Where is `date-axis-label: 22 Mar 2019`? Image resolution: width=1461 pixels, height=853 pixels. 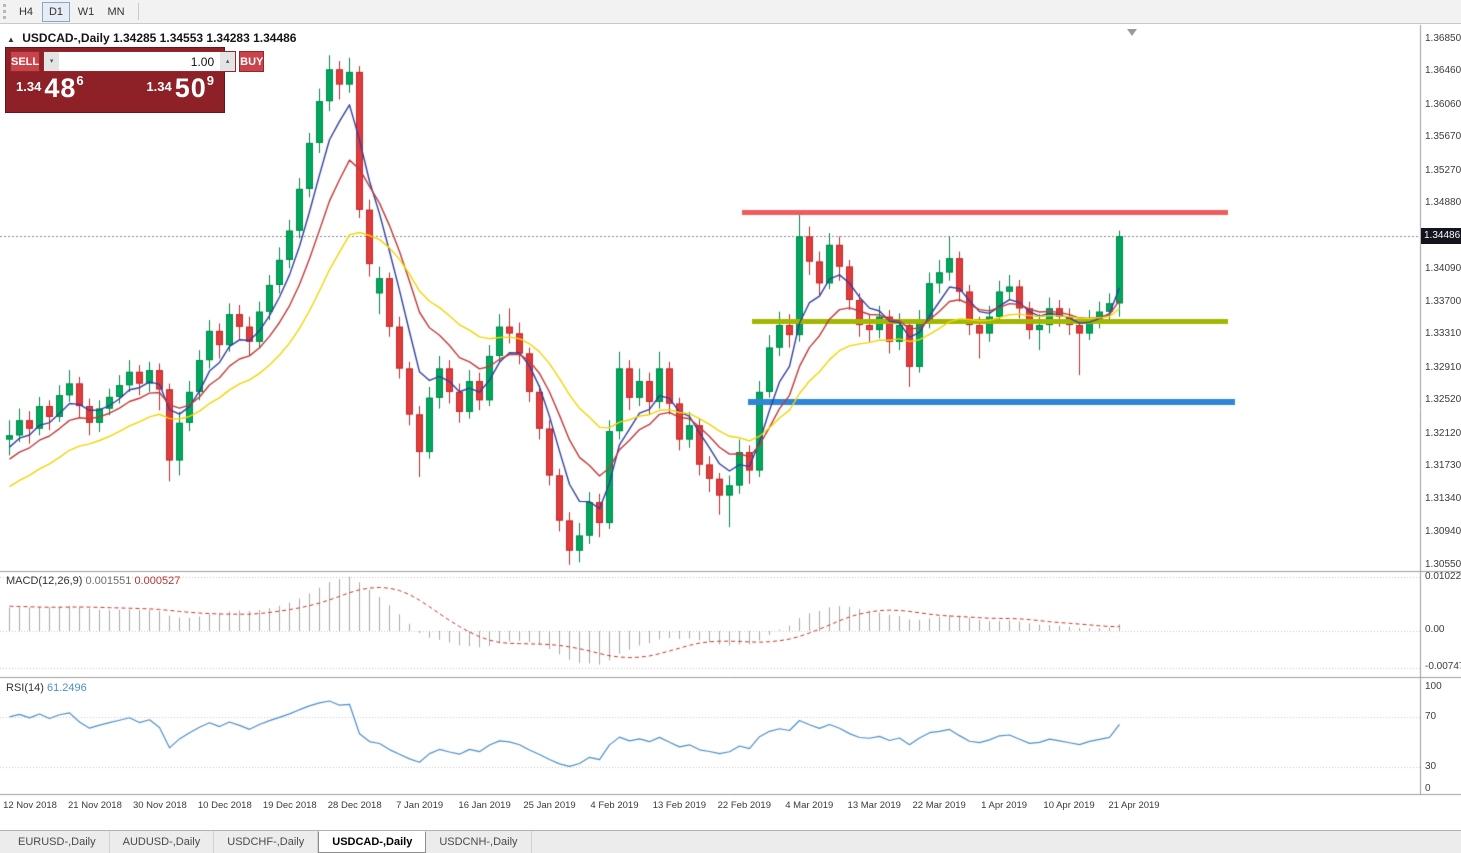 date-axis-label: 22 Mar 2019 is located at coordinates (939, 805).